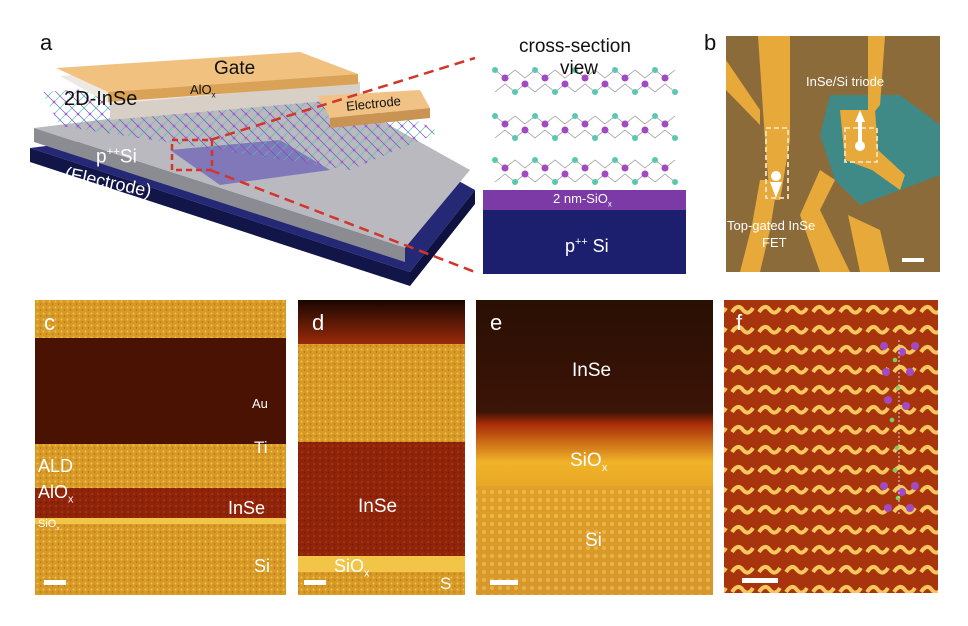  I want to click on panel-e-scale-bar, so click(504, 582).